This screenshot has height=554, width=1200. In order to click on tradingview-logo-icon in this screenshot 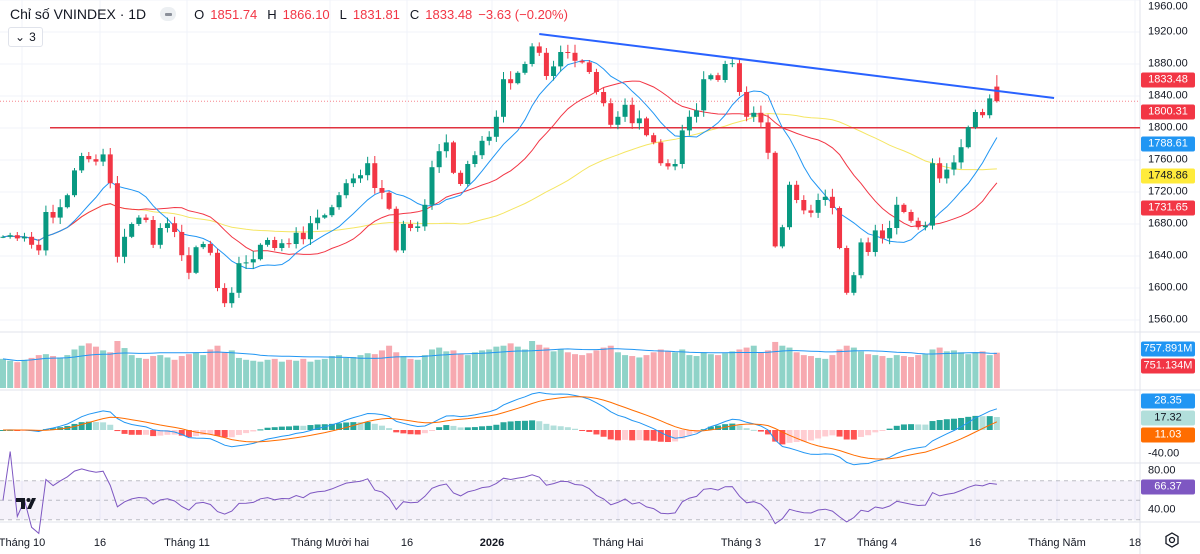, I will do `click(27, 503)`.